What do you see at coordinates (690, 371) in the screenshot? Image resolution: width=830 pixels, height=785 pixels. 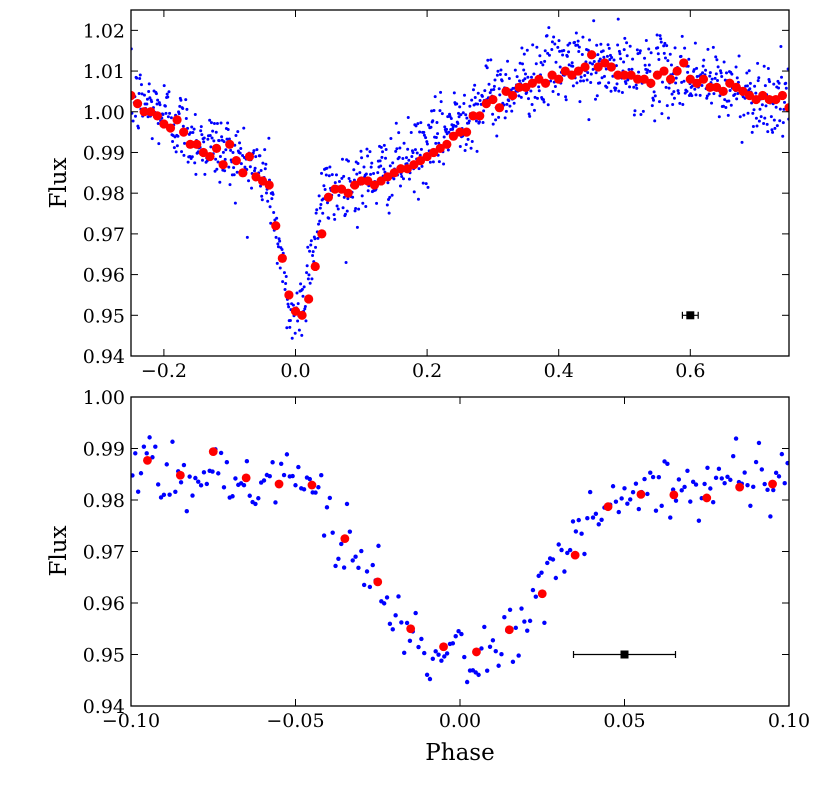 I see `x-tick-label: 0.6` at bounding box center [690, 371].